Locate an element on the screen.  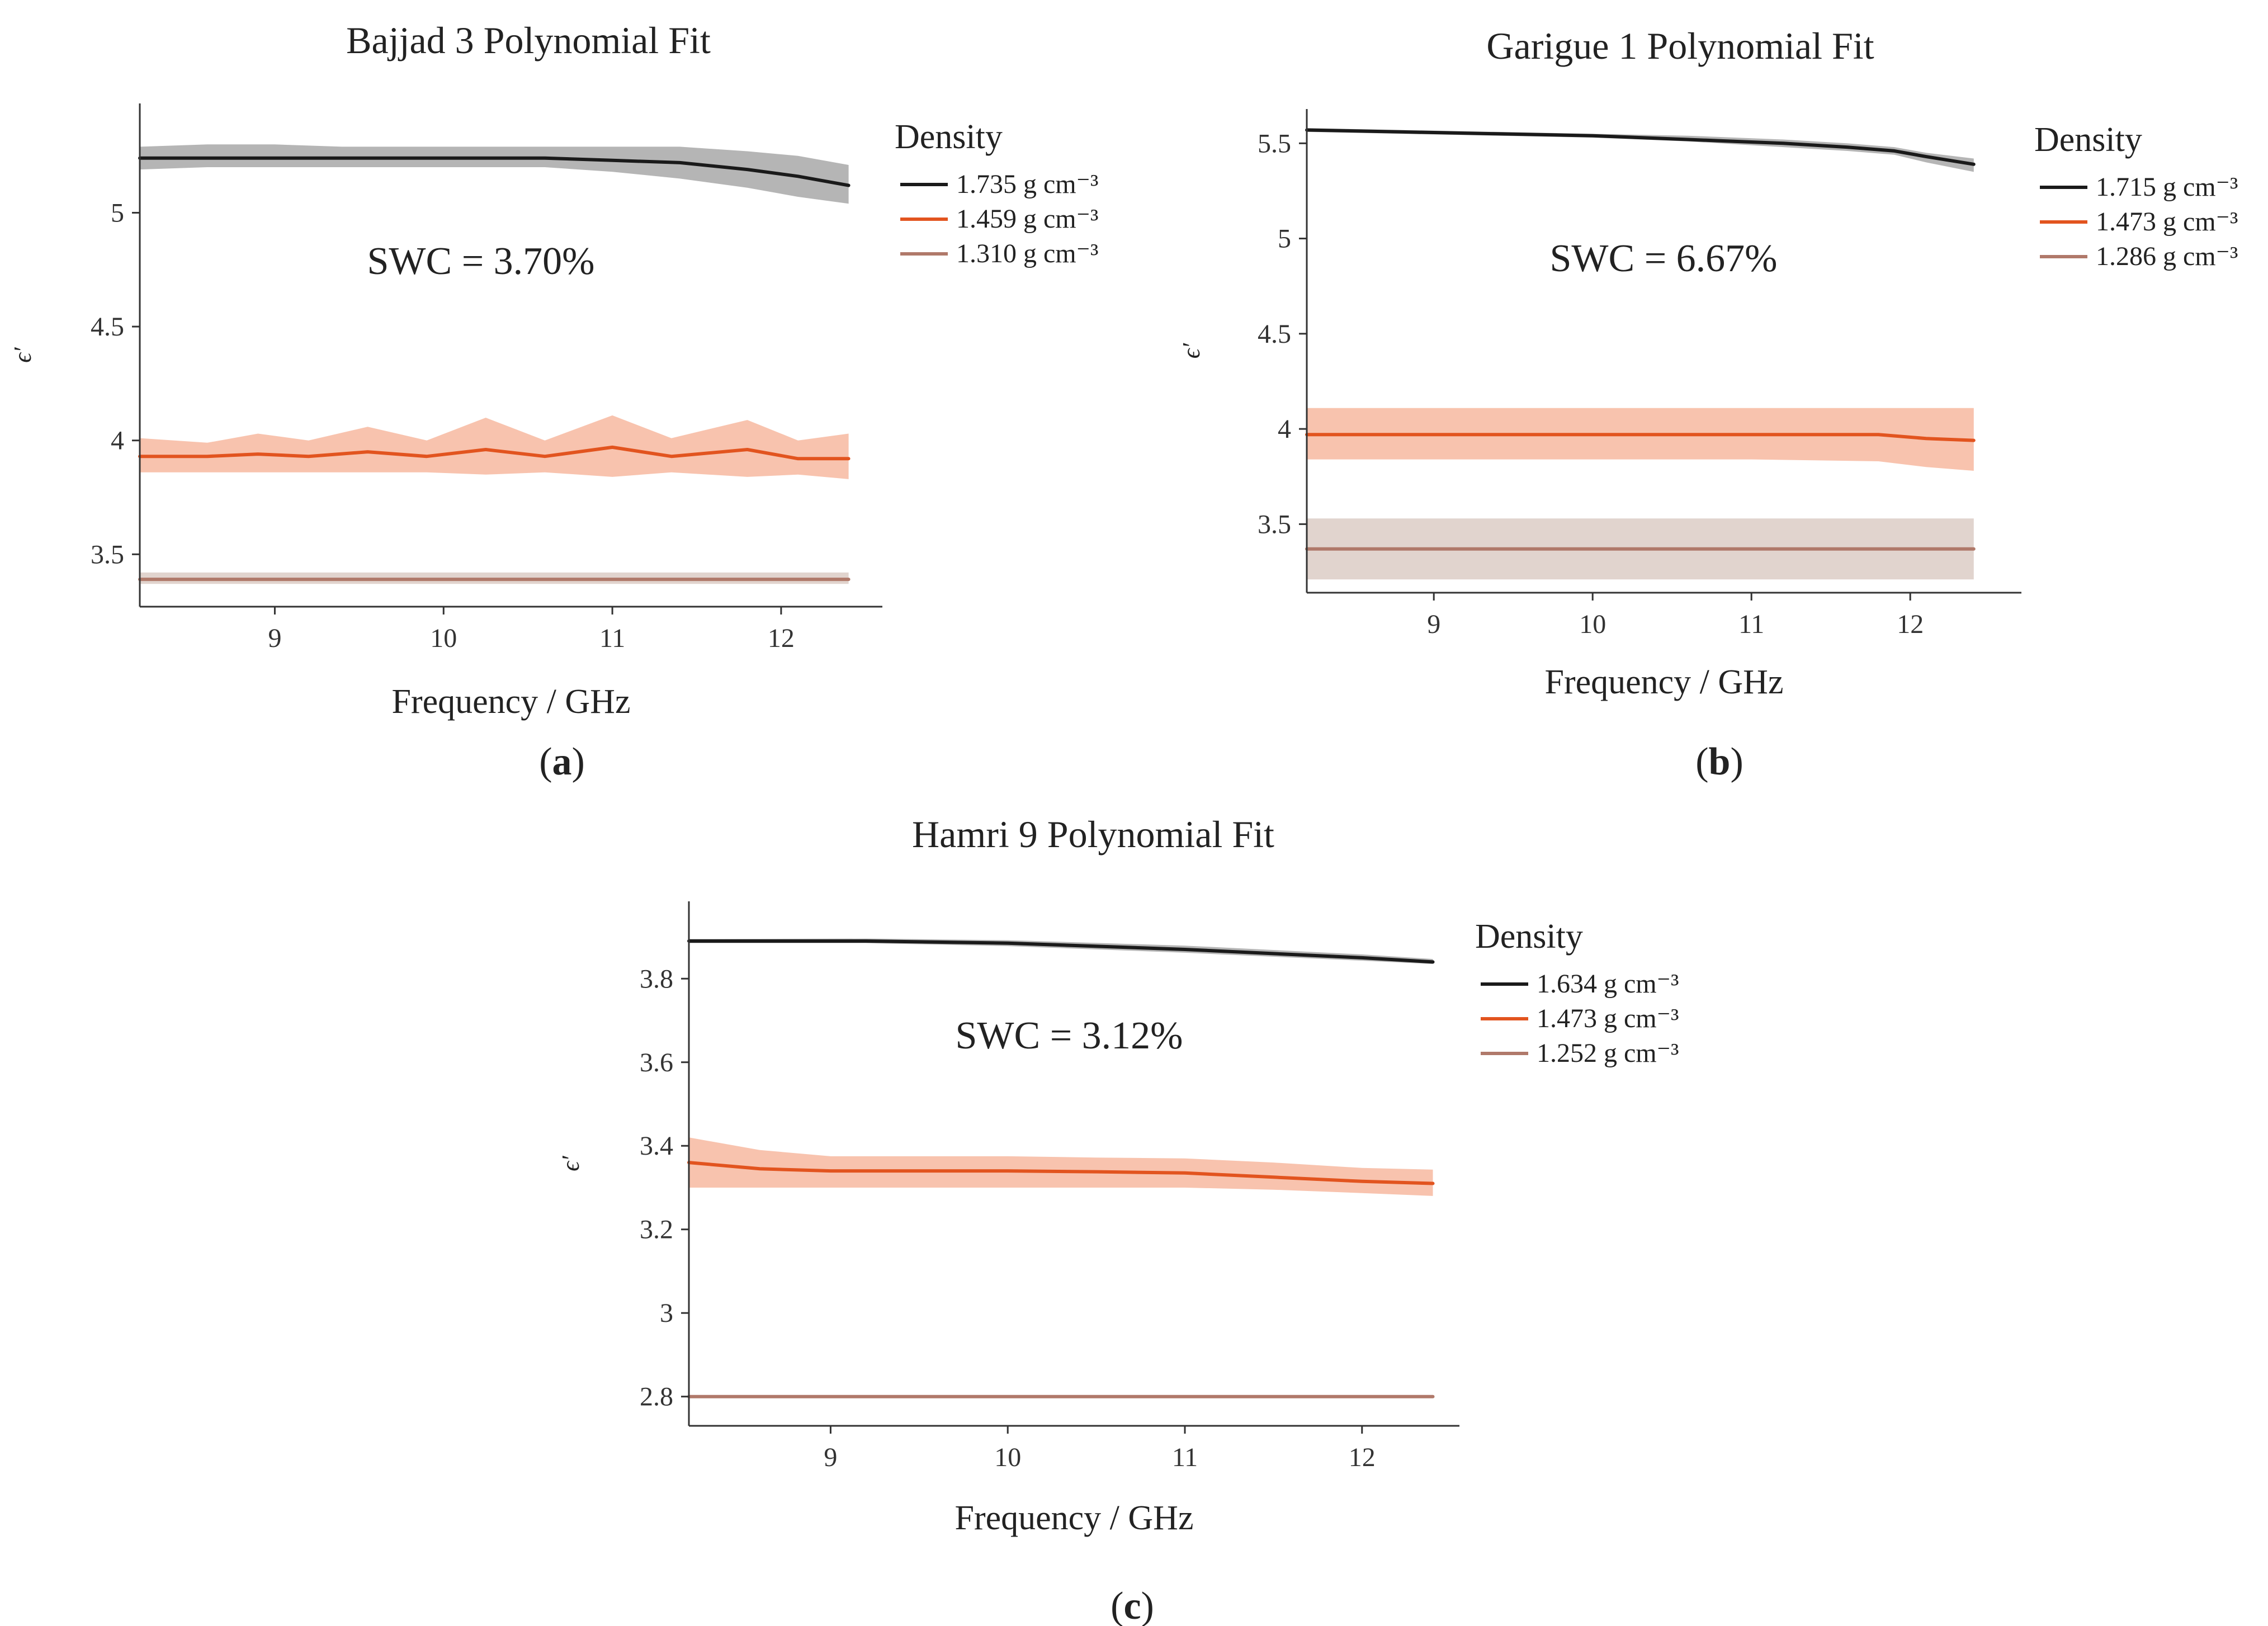
legend-label-3: 1.286 g cm⁻³ is located at coordinates (2167, 256).